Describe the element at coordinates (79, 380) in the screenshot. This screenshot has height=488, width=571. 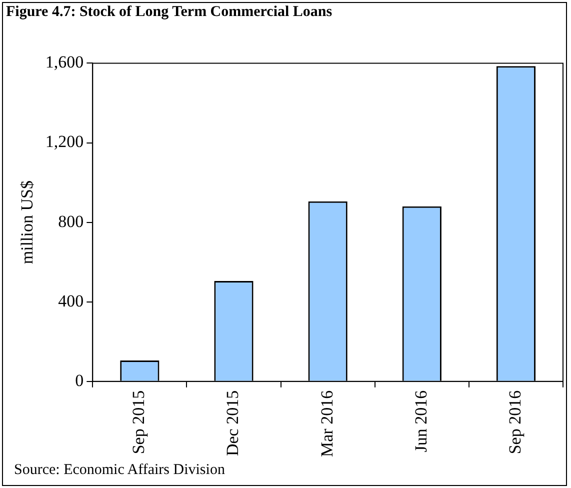
I see `y-tick-label: 0` at that location.